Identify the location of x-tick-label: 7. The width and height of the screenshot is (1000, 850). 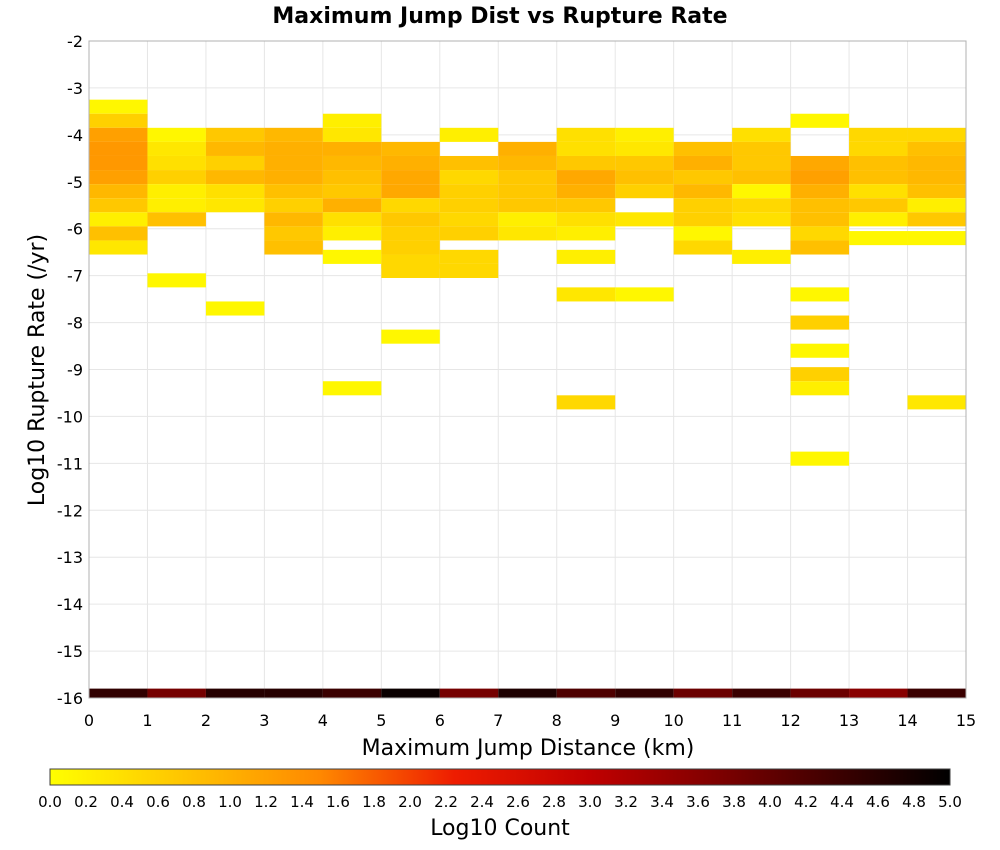
(498, 720).